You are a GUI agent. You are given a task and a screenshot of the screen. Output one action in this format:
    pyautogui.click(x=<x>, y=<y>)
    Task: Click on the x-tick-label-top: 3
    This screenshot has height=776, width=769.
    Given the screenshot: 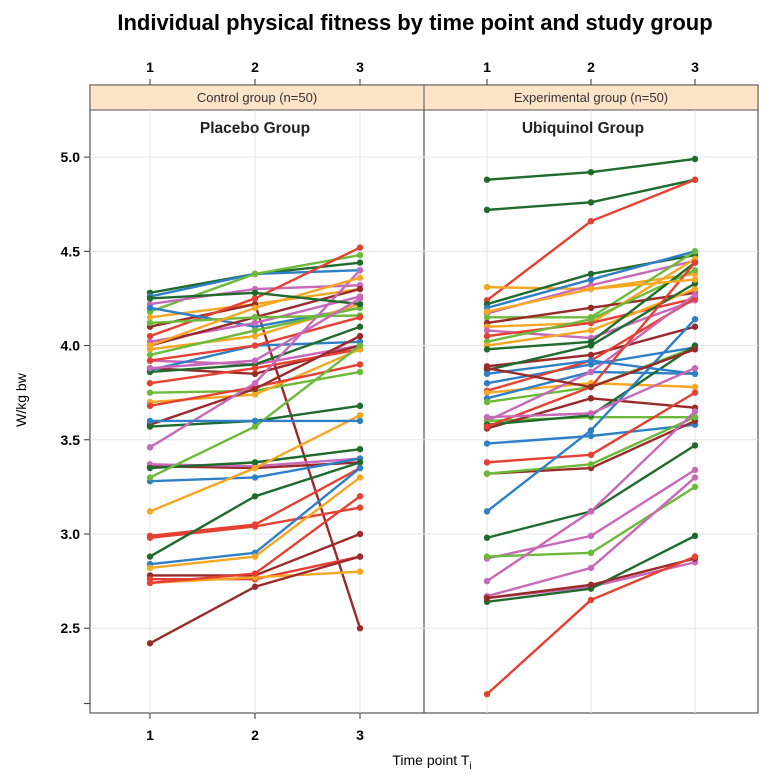 What is the action you would take?
    pyautogui.click(x=360, y=67)
    